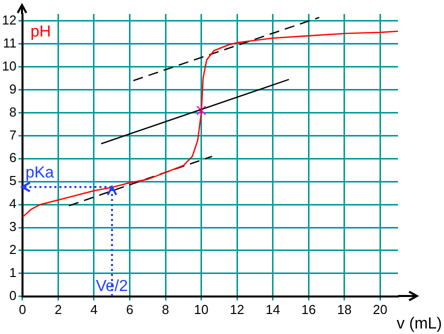 The height and width of the screenshot is (334, 444). I want to click on y-axis-title: pH, so click(40, 31).